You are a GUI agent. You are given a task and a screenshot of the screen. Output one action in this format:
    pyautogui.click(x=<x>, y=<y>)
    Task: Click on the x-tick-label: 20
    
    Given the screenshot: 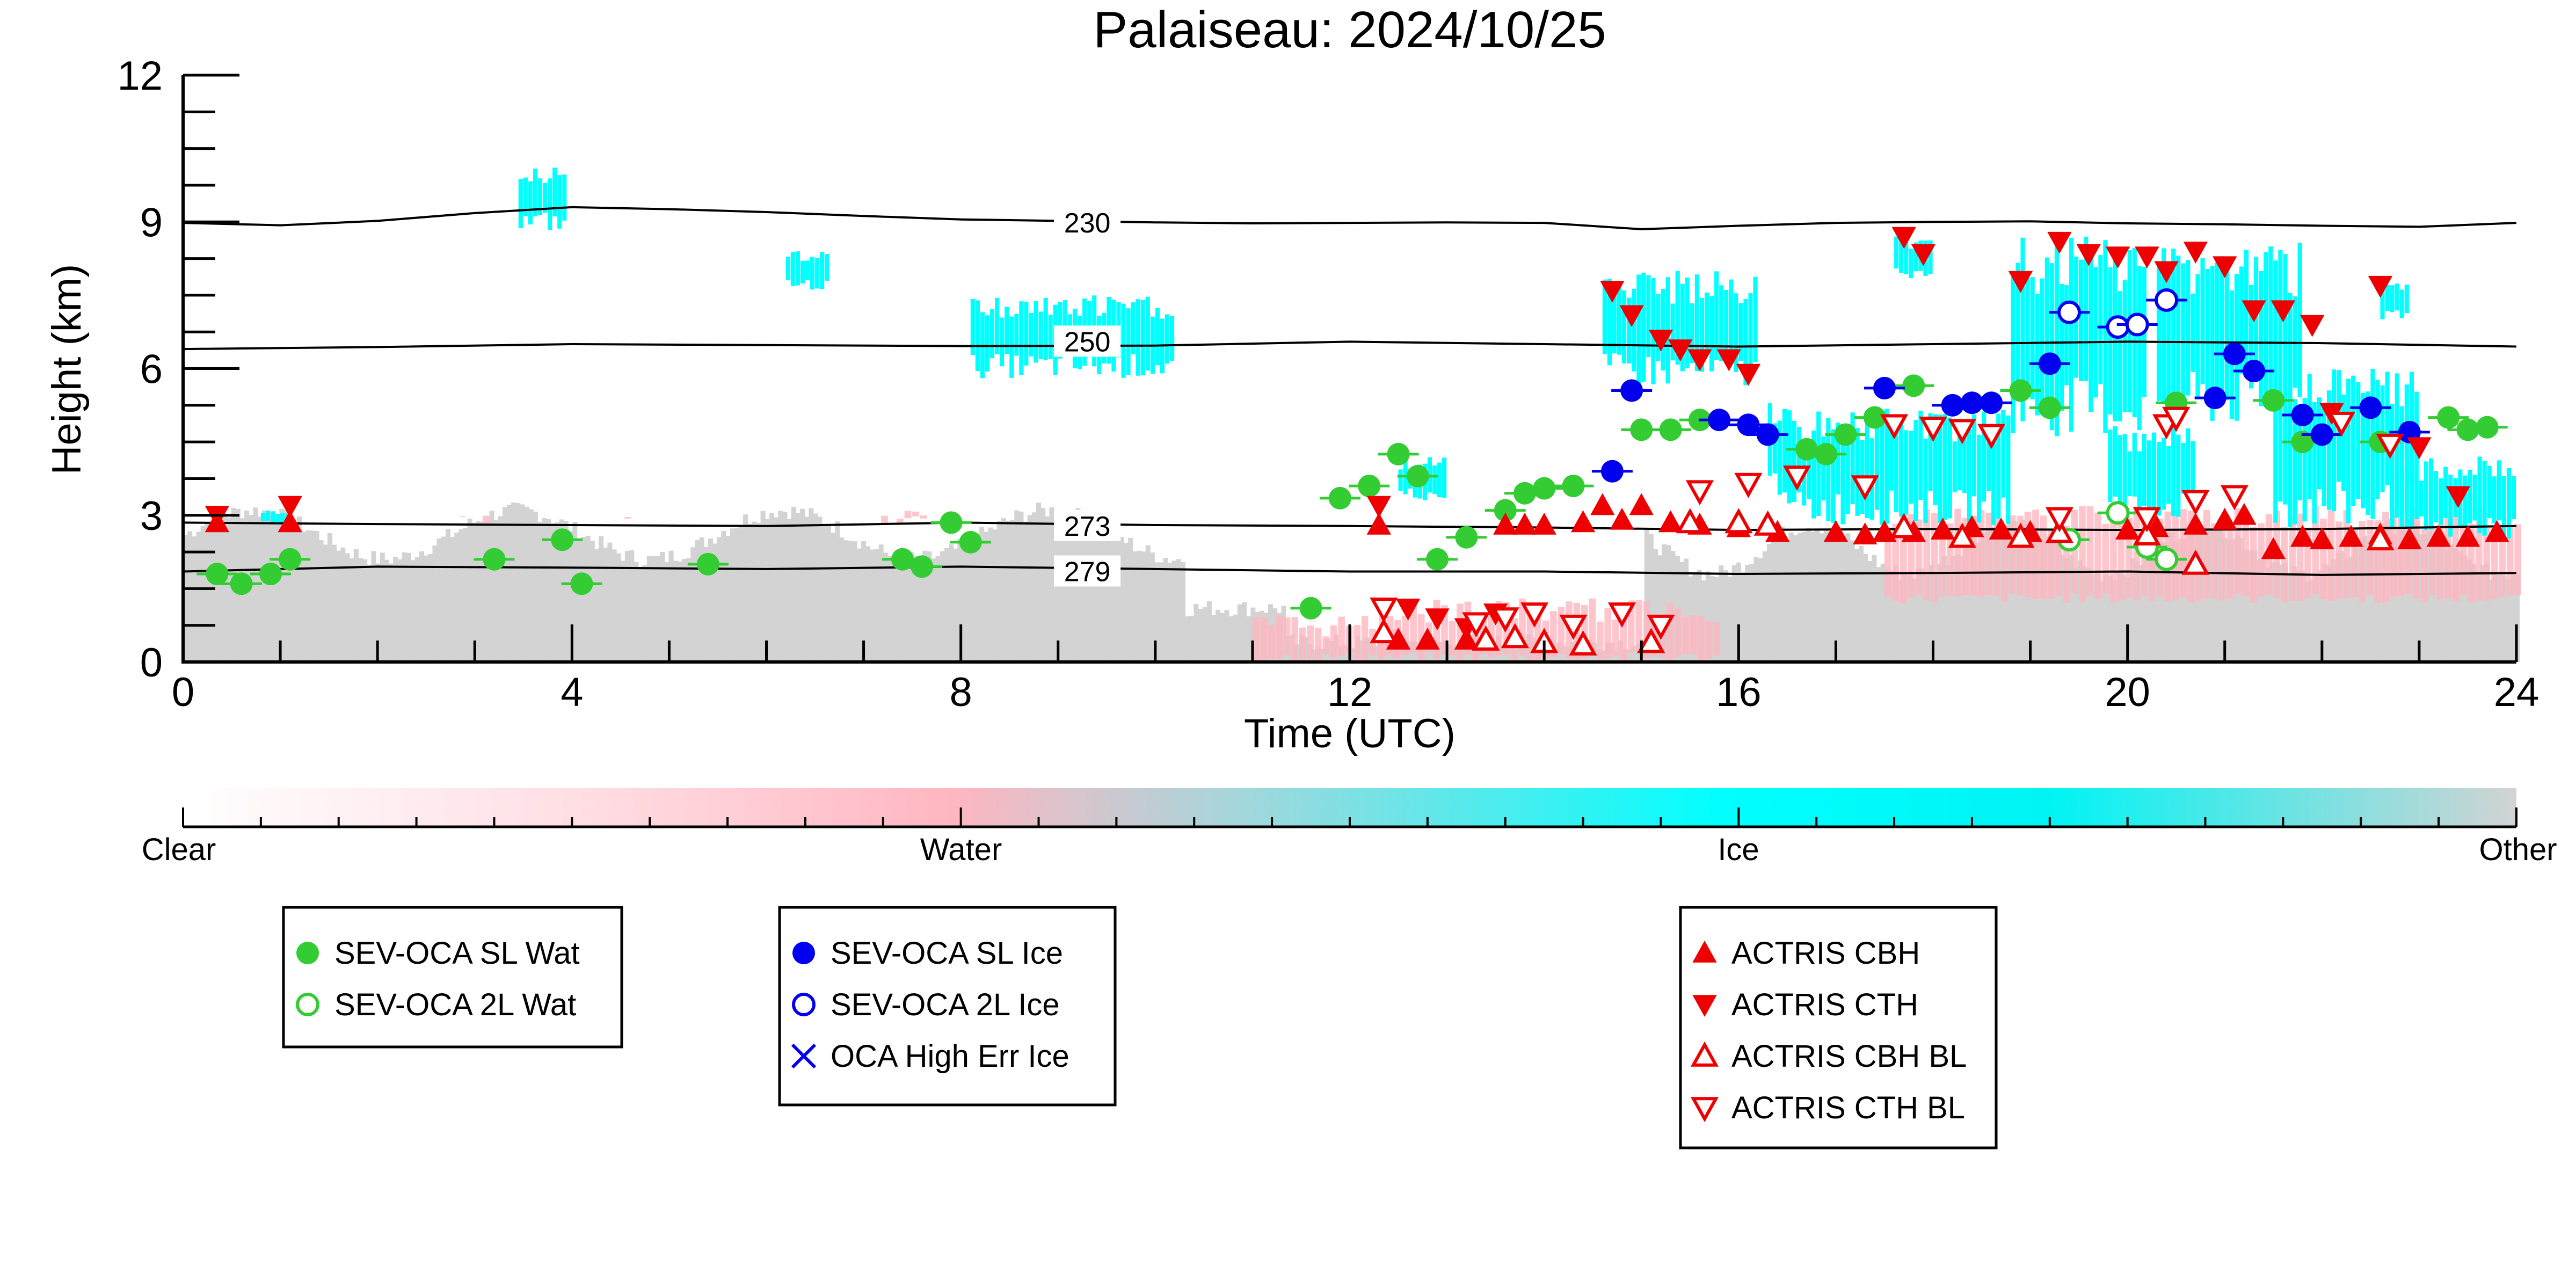 What is the action you would take?
    pyautogui.click(x=2127, y=692)
    